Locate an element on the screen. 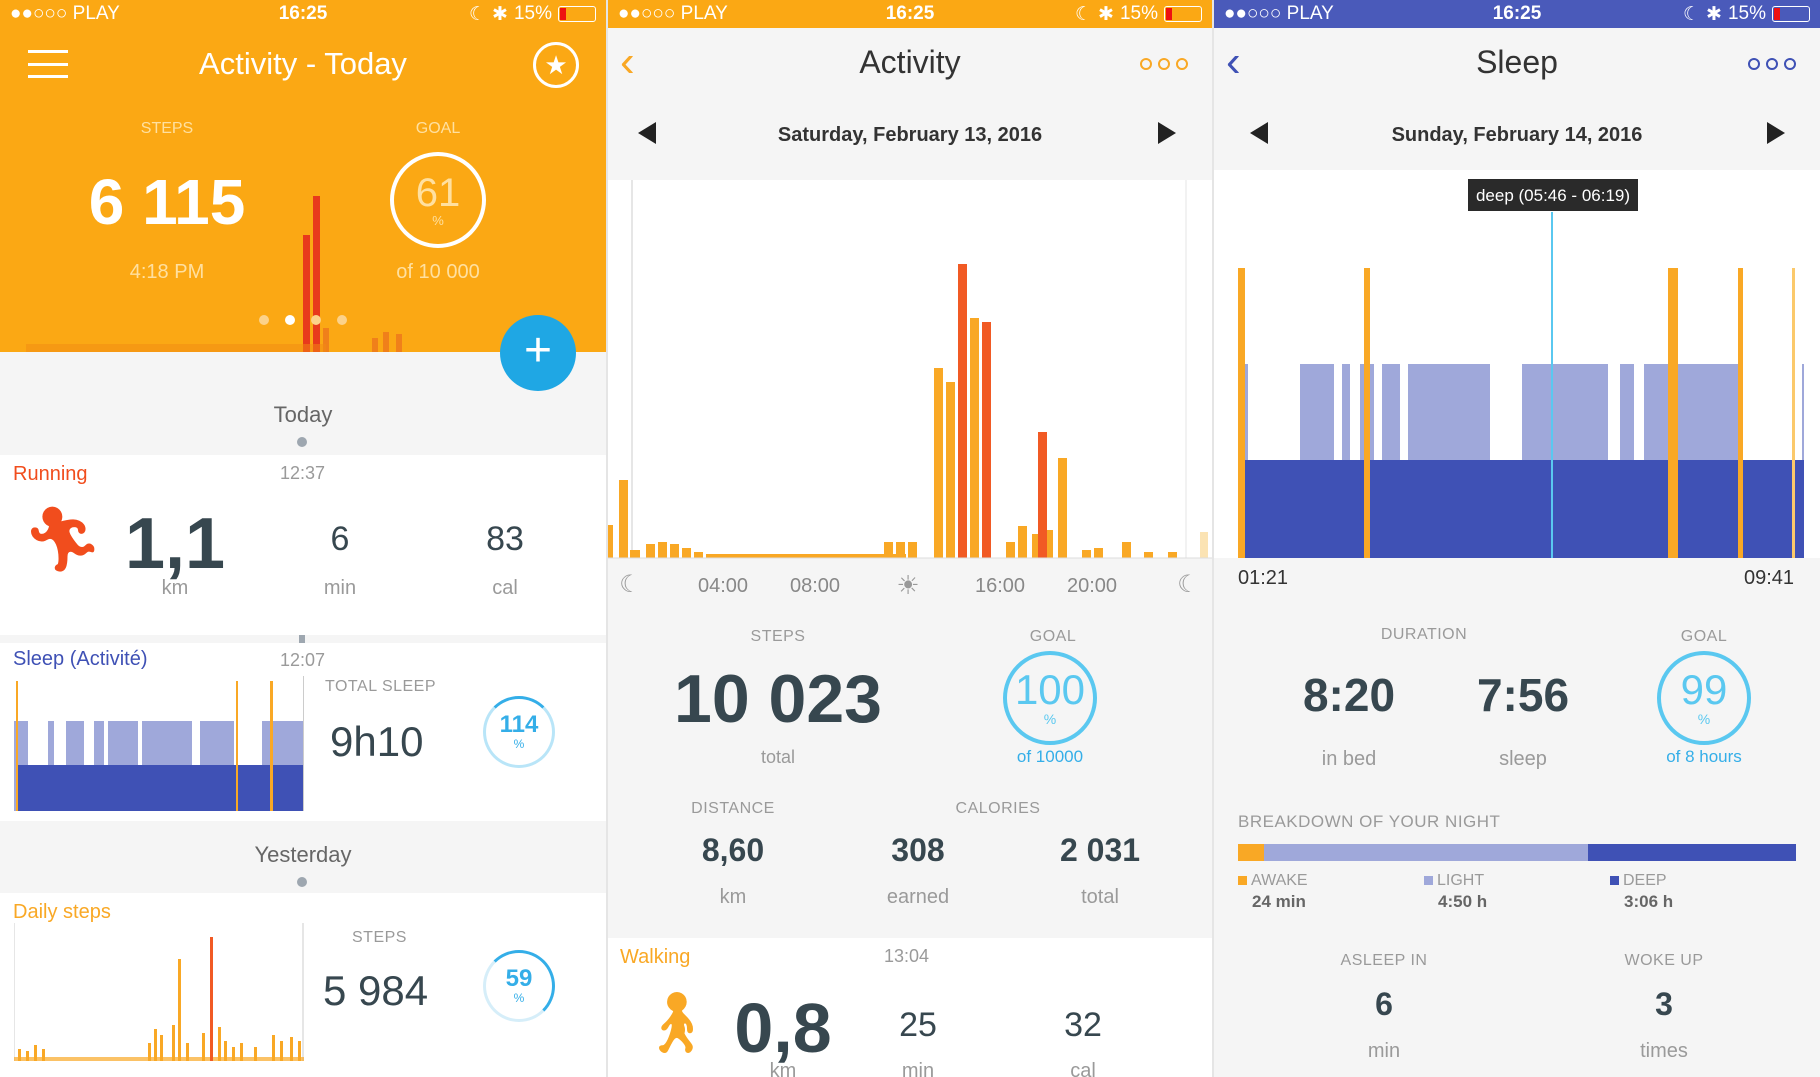  sleep-time: 12:07 is located at coordinates (303, 660).